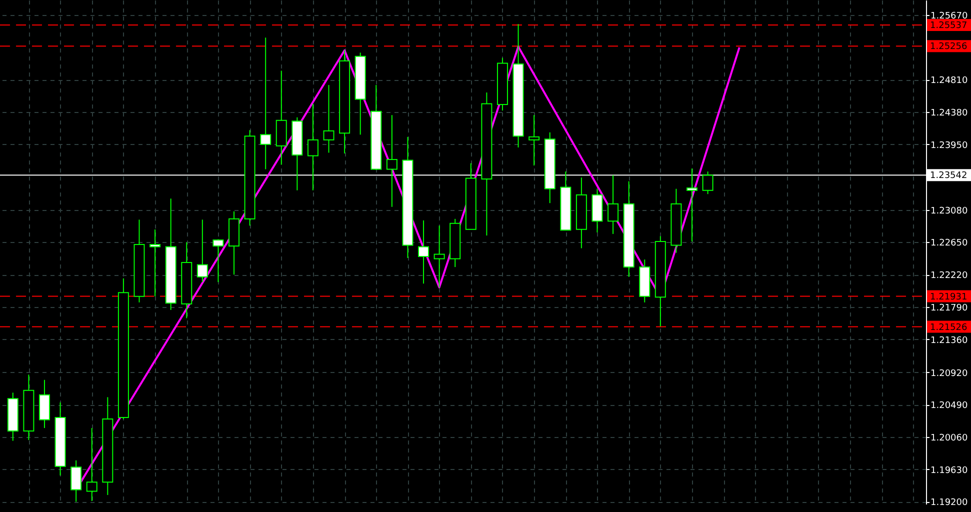 The width and height of the screenshot is (971, 512). Describe the element at coordinates (949, 113) in the screenshot. I see `y-tick-label: 1.24380` at that location.